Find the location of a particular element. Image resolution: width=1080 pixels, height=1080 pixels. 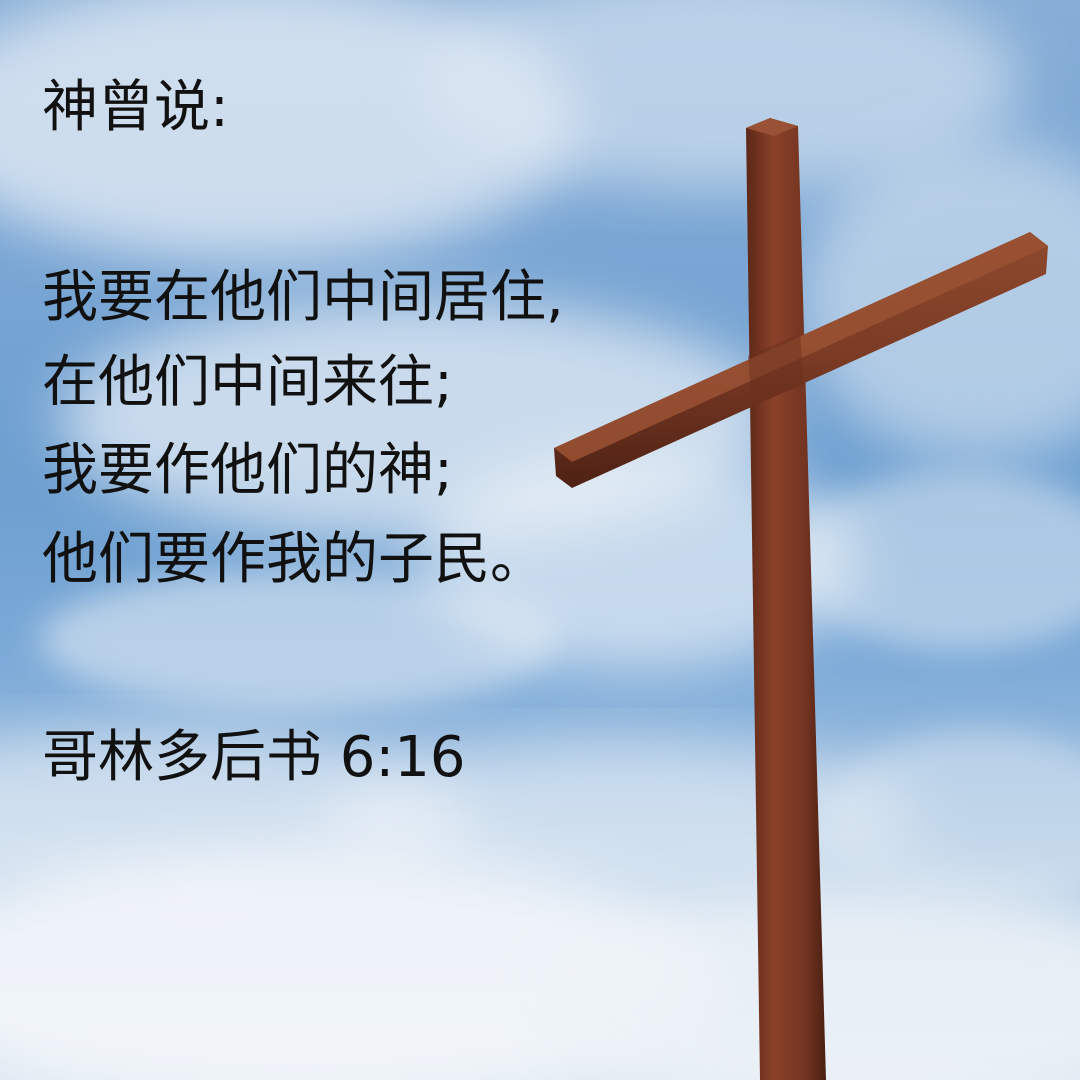

verse-line-1: 我要在他们中间居住, is located at coordinates (303, 297).